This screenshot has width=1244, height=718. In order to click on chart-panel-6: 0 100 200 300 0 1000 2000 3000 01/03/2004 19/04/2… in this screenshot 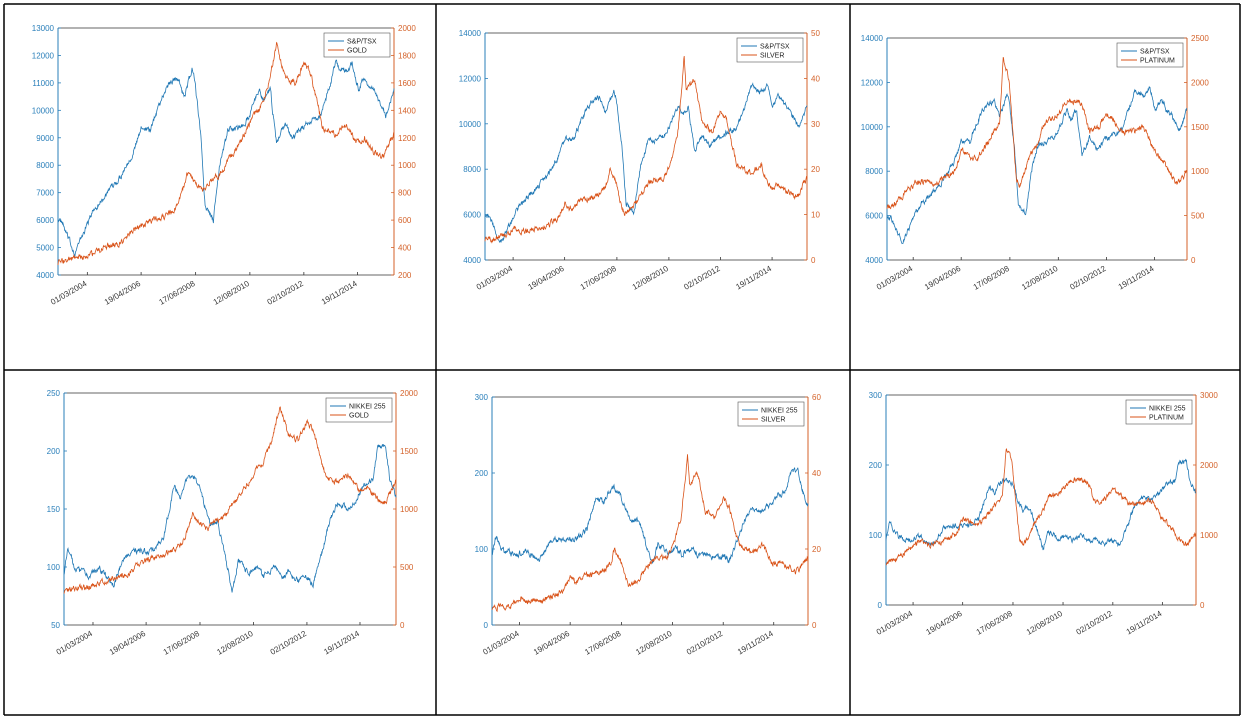, I will do `click(1045, 542)`.